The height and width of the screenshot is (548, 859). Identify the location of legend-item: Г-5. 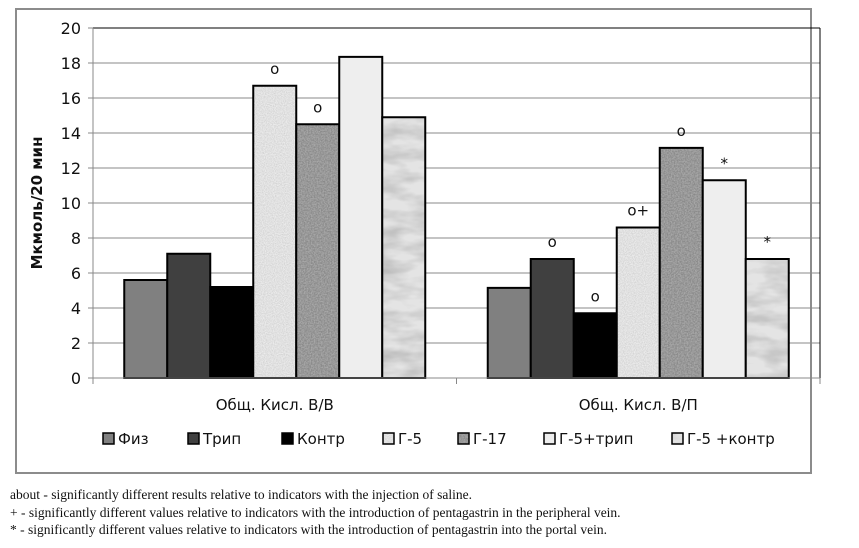
(402, 439).